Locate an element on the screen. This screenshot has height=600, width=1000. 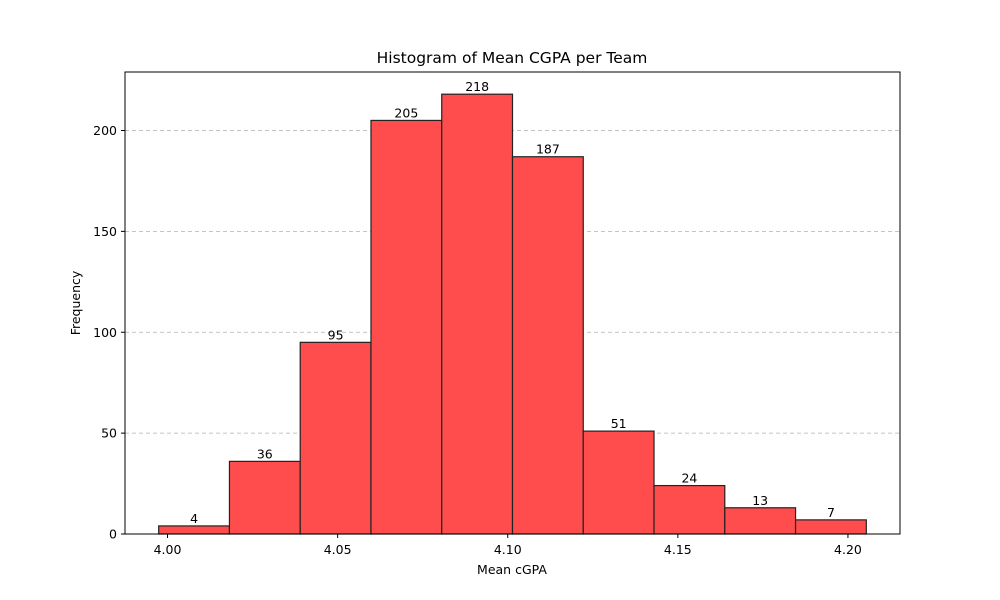
y-tick-label: 200 is located at coordinates (105, 130).